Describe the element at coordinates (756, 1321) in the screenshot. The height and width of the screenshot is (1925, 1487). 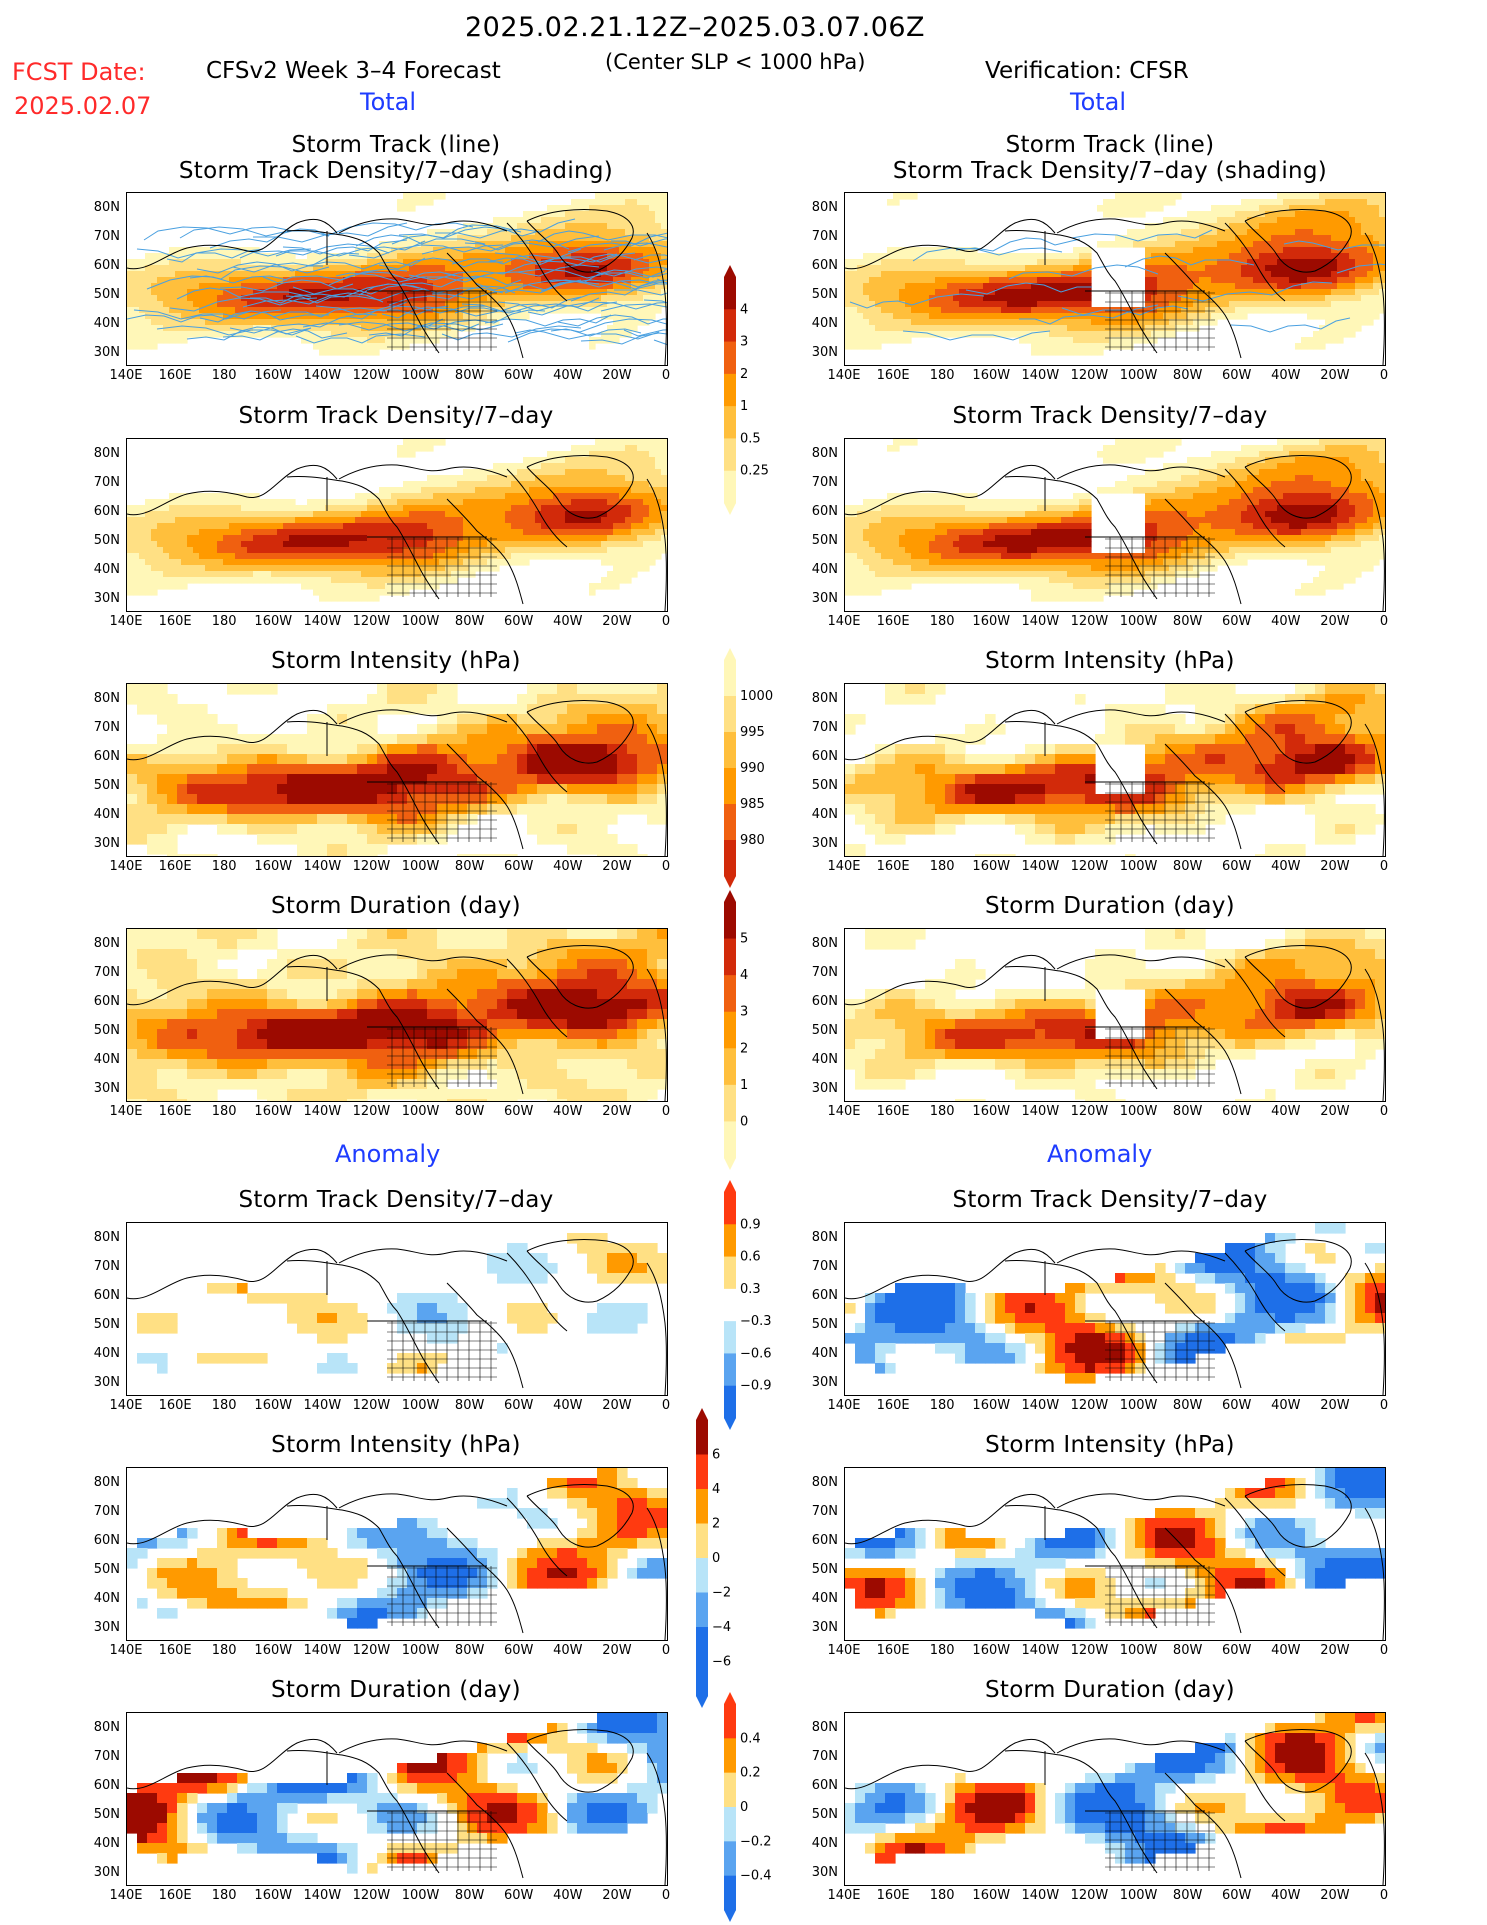
I see `colorbar-tick-label: −0.3` at that location.